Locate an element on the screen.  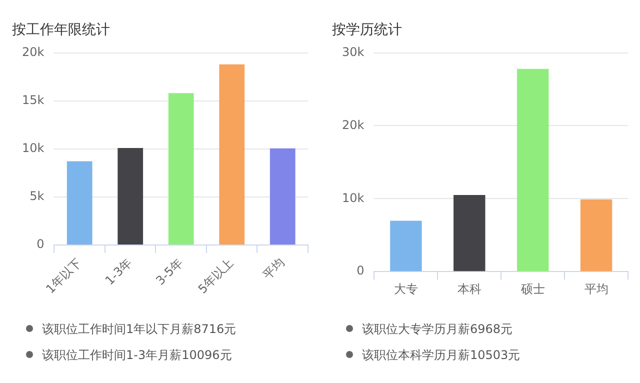
x-tick-label: 3-5年 is located at coordinates (169, 271).